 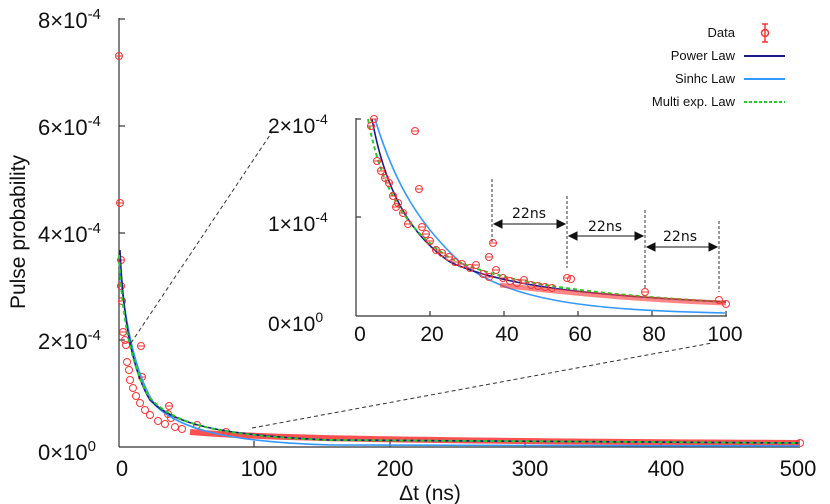 I want to click on legend-label-sinhc: Sinhc Law, so click(x=705, y=78).